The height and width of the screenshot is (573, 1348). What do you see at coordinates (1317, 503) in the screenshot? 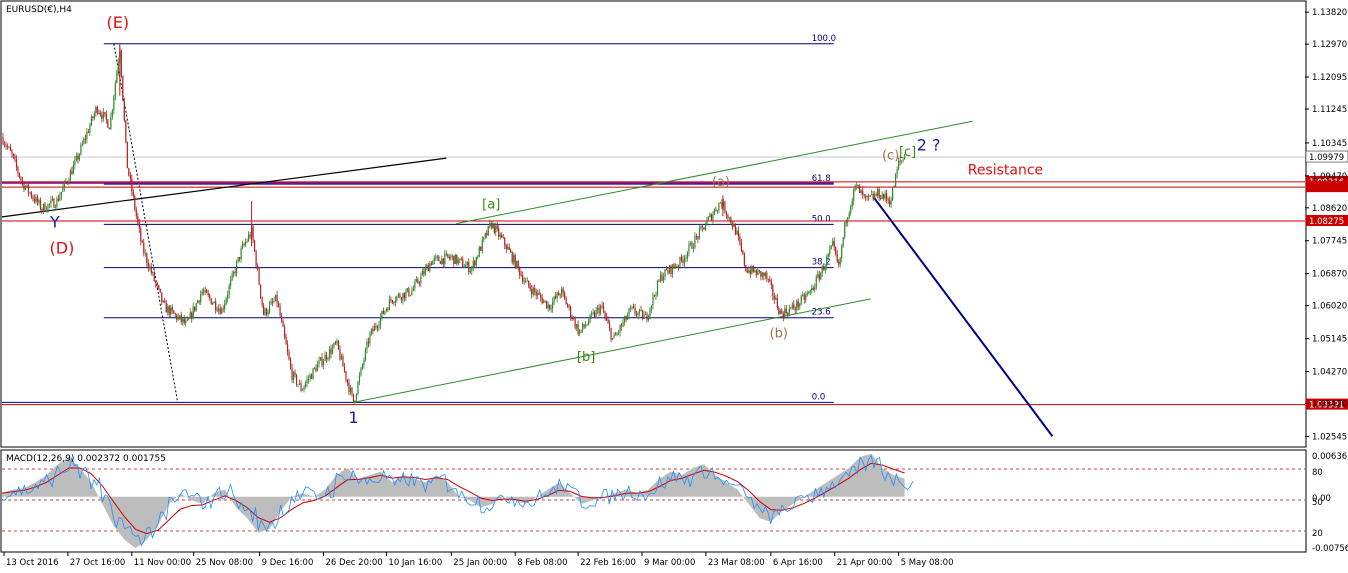
I see `macd-axis-label: 50` at bounding box center [1317, 503].